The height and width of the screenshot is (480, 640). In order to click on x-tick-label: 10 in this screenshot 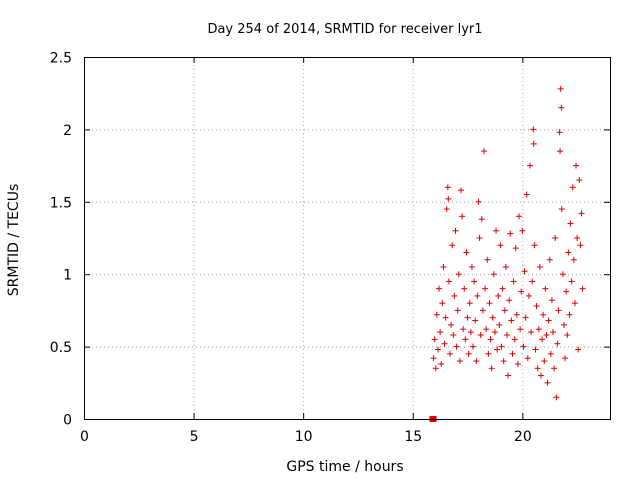, I will do `click(304, 437)`.